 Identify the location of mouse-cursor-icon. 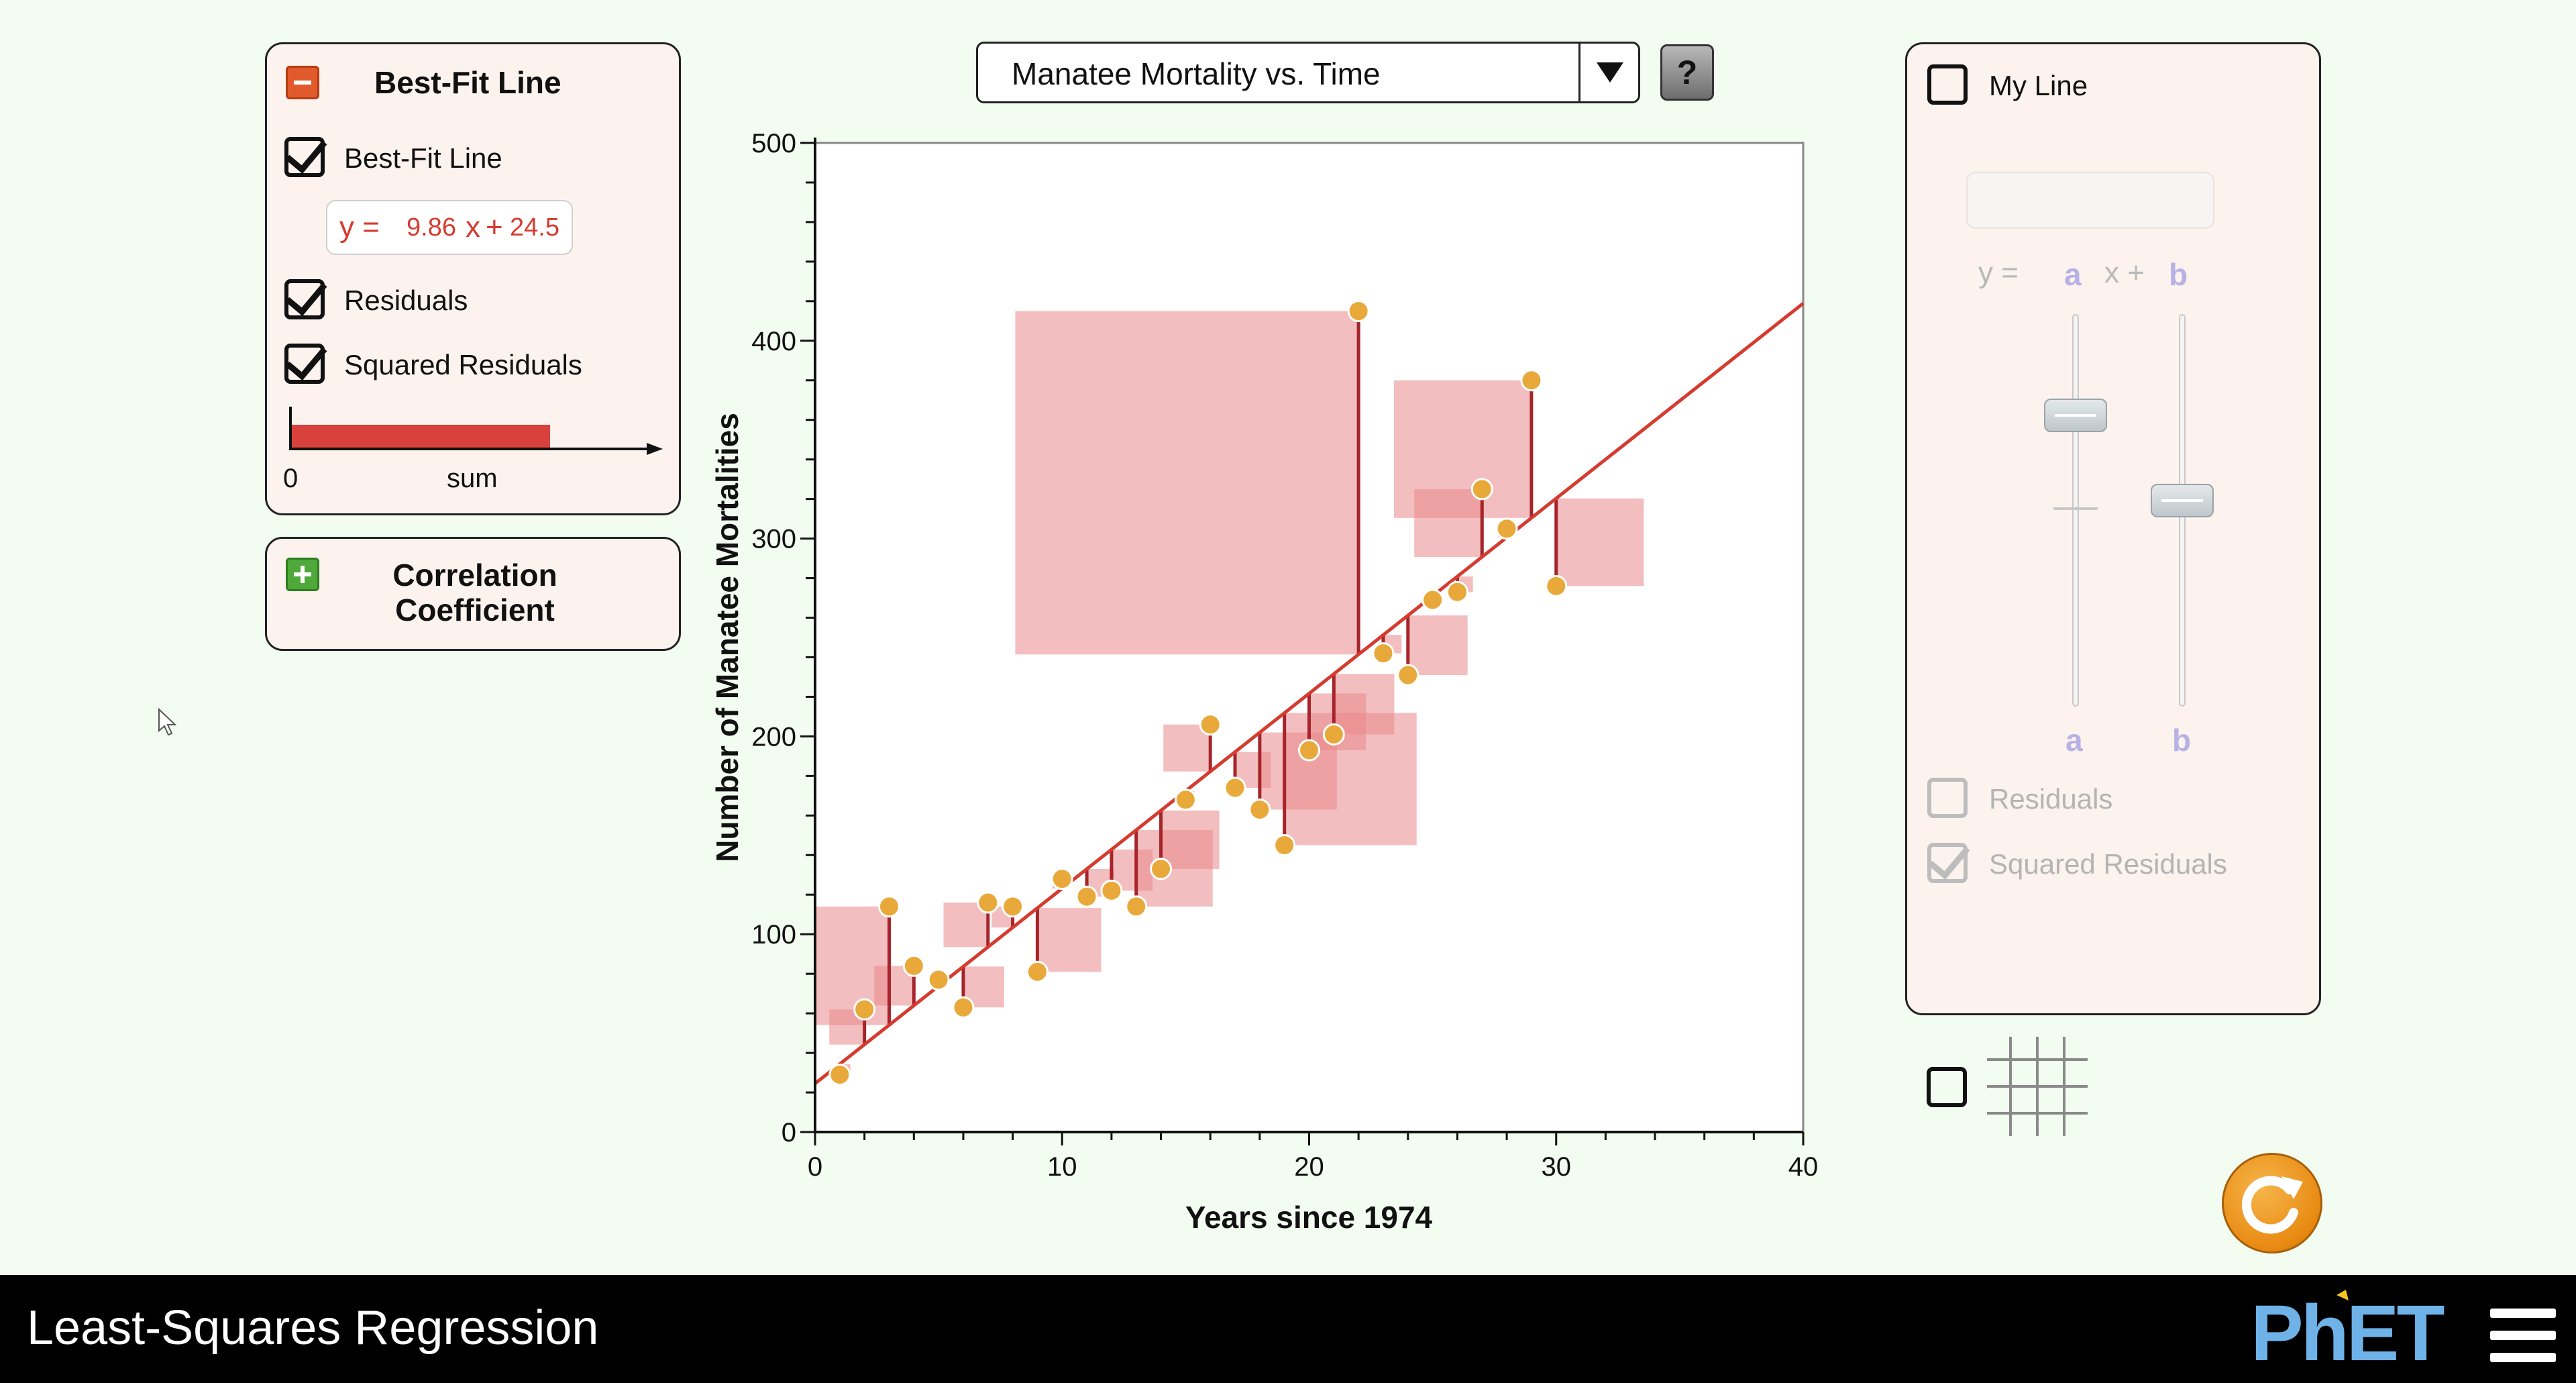
(167, 722).